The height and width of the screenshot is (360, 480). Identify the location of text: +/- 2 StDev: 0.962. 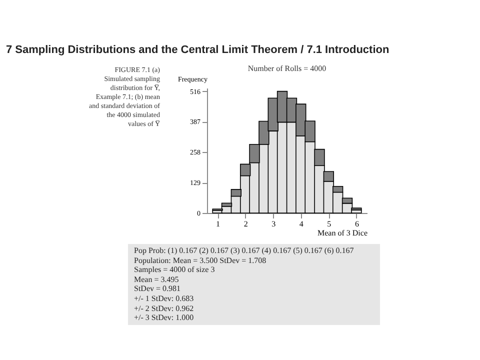
(164, 309).